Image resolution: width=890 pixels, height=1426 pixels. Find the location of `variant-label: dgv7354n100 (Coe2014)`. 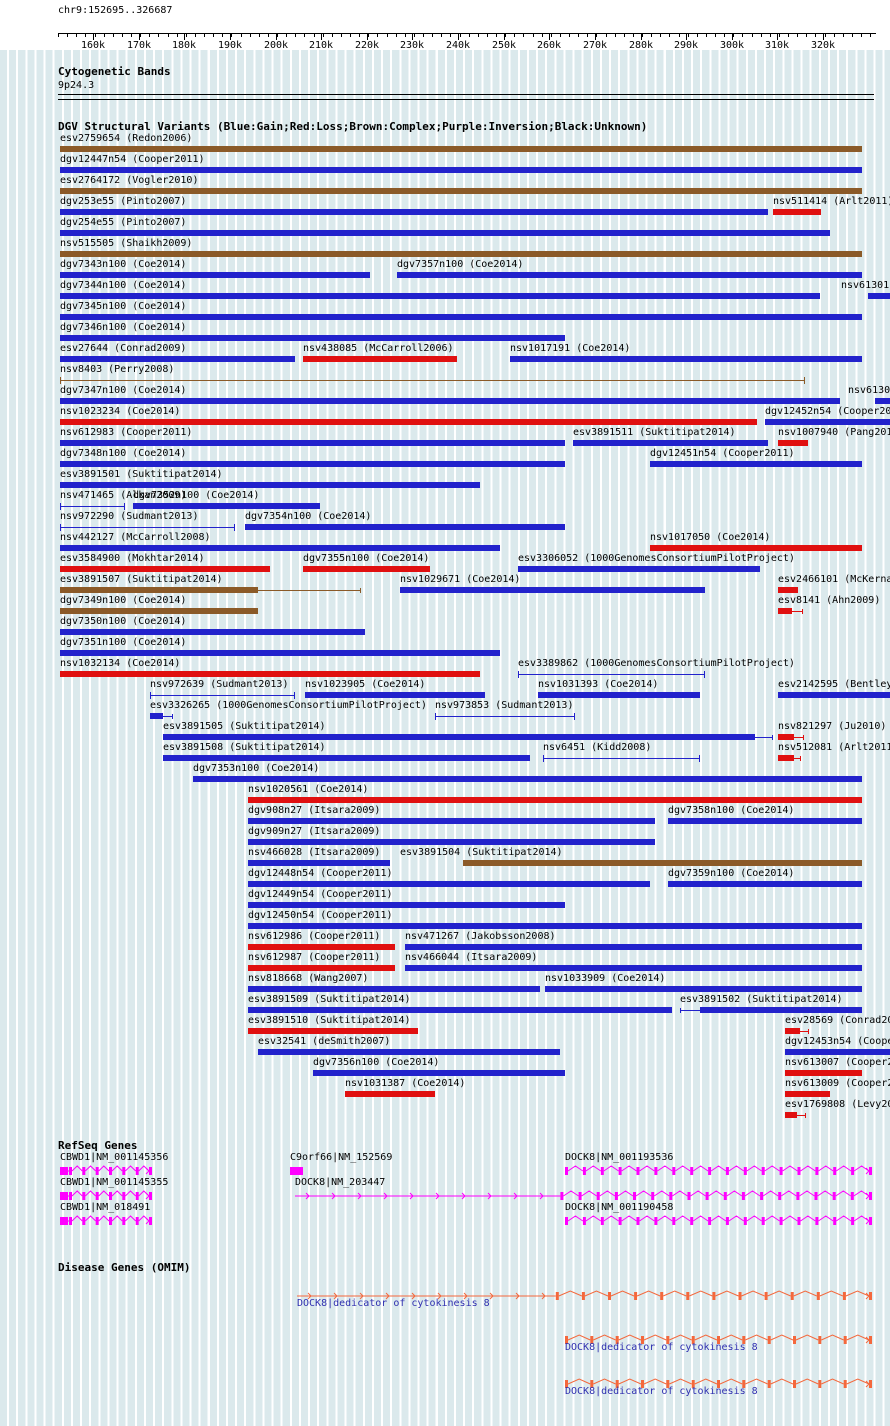

variant-label: dgv7354n100 (Coe2014) is located at coordinates (308, 516).